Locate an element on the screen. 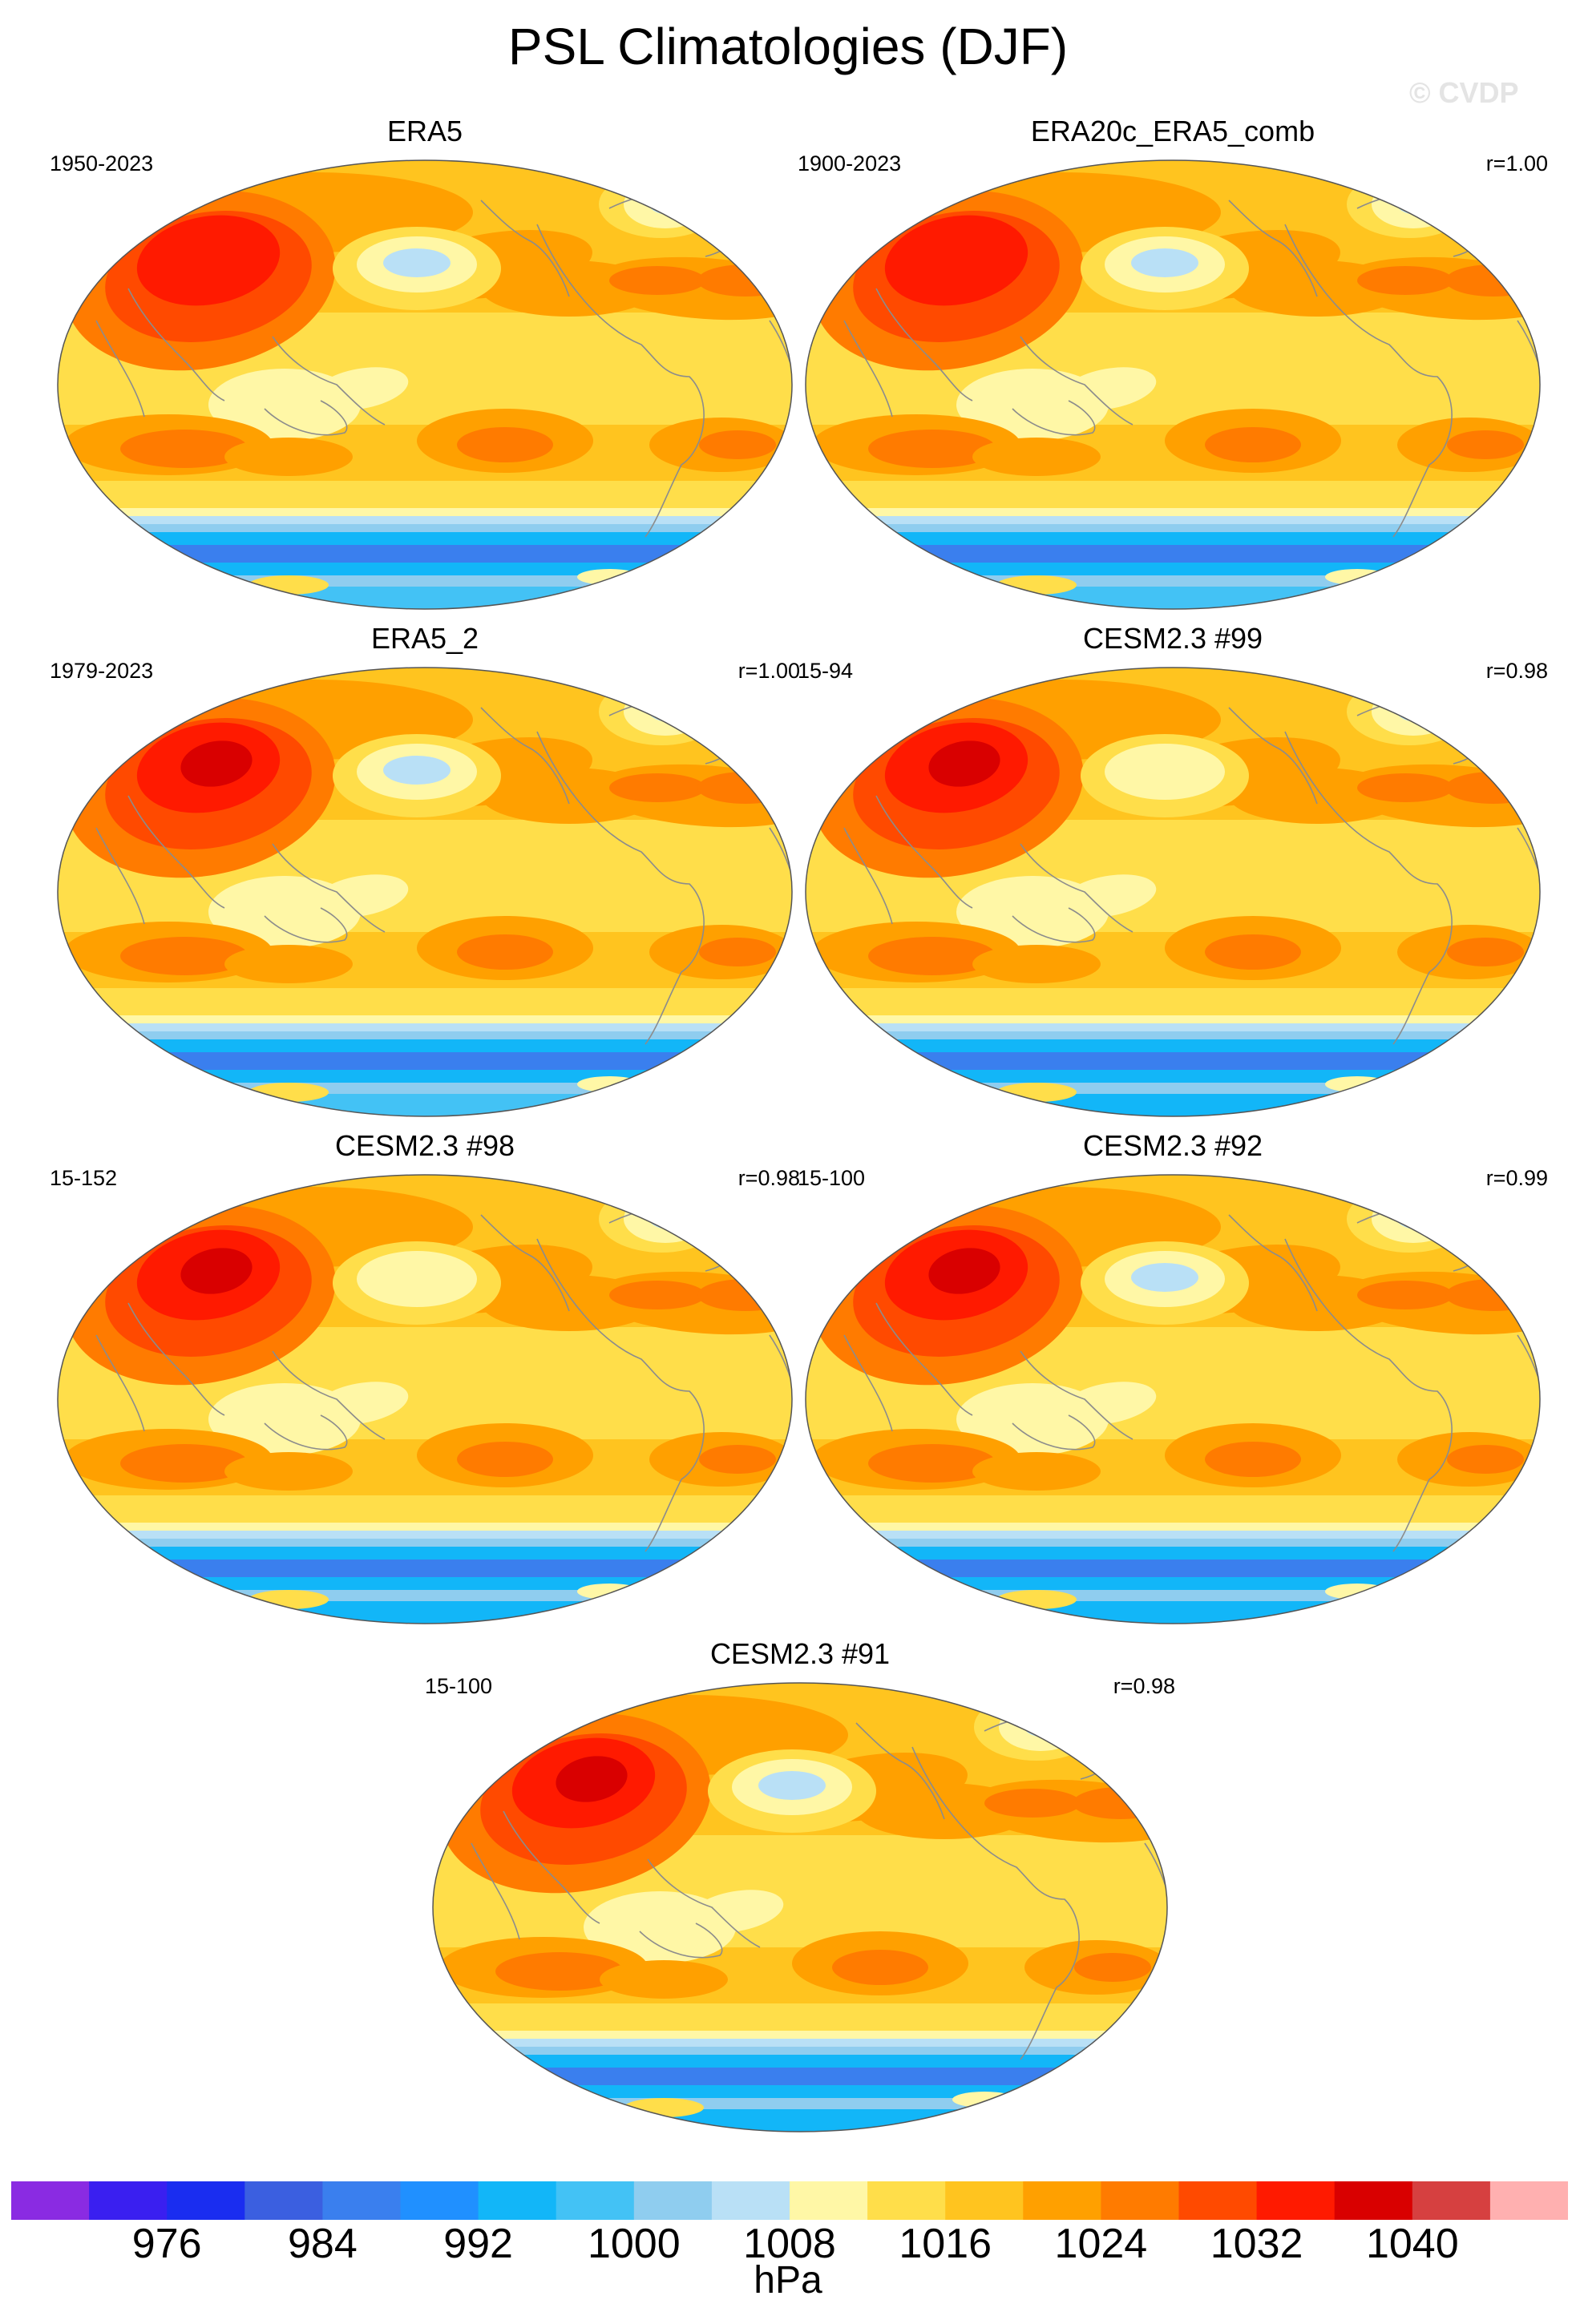 This screenshot has width=1576, height=2324. map-panel: ERA20c_ERA5_comb 1900-2023 r=1.00 is located at coordinates (1173, 362).